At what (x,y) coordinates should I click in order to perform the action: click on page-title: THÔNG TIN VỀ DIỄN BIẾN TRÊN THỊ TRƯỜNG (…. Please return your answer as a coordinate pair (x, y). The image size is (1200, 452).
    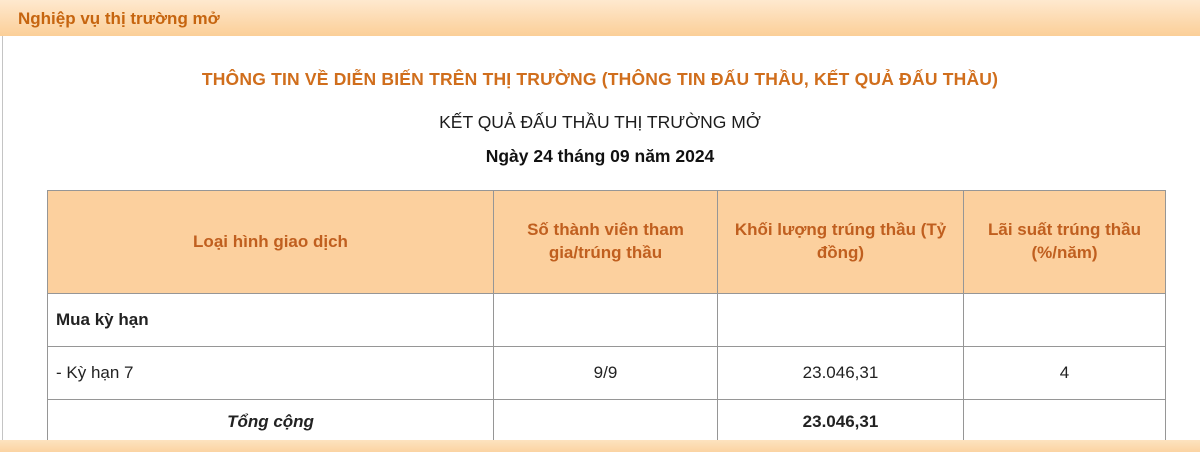
    Looking at the image, I should click on (600, 79).